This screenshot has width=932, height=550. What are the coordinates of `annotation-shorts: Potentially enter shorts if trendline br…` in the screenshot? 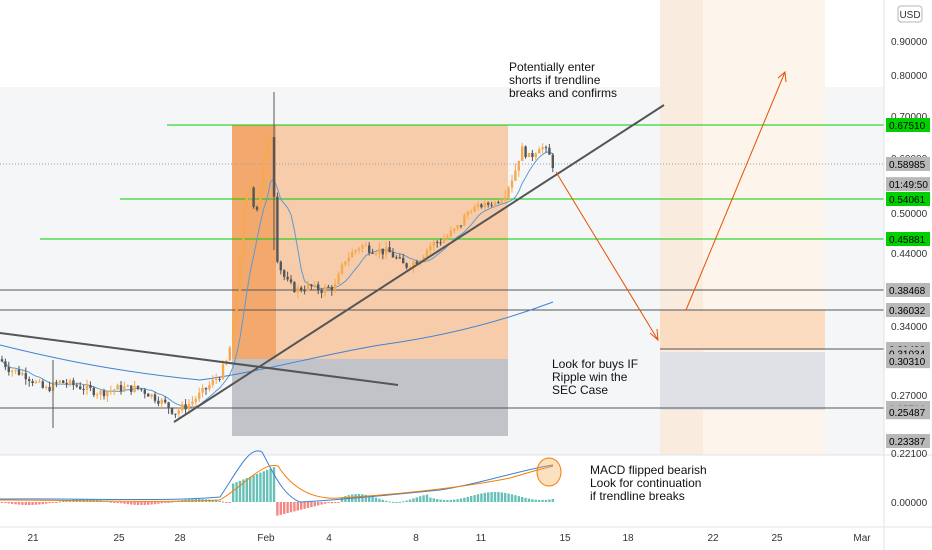 It's located at (563, 80).